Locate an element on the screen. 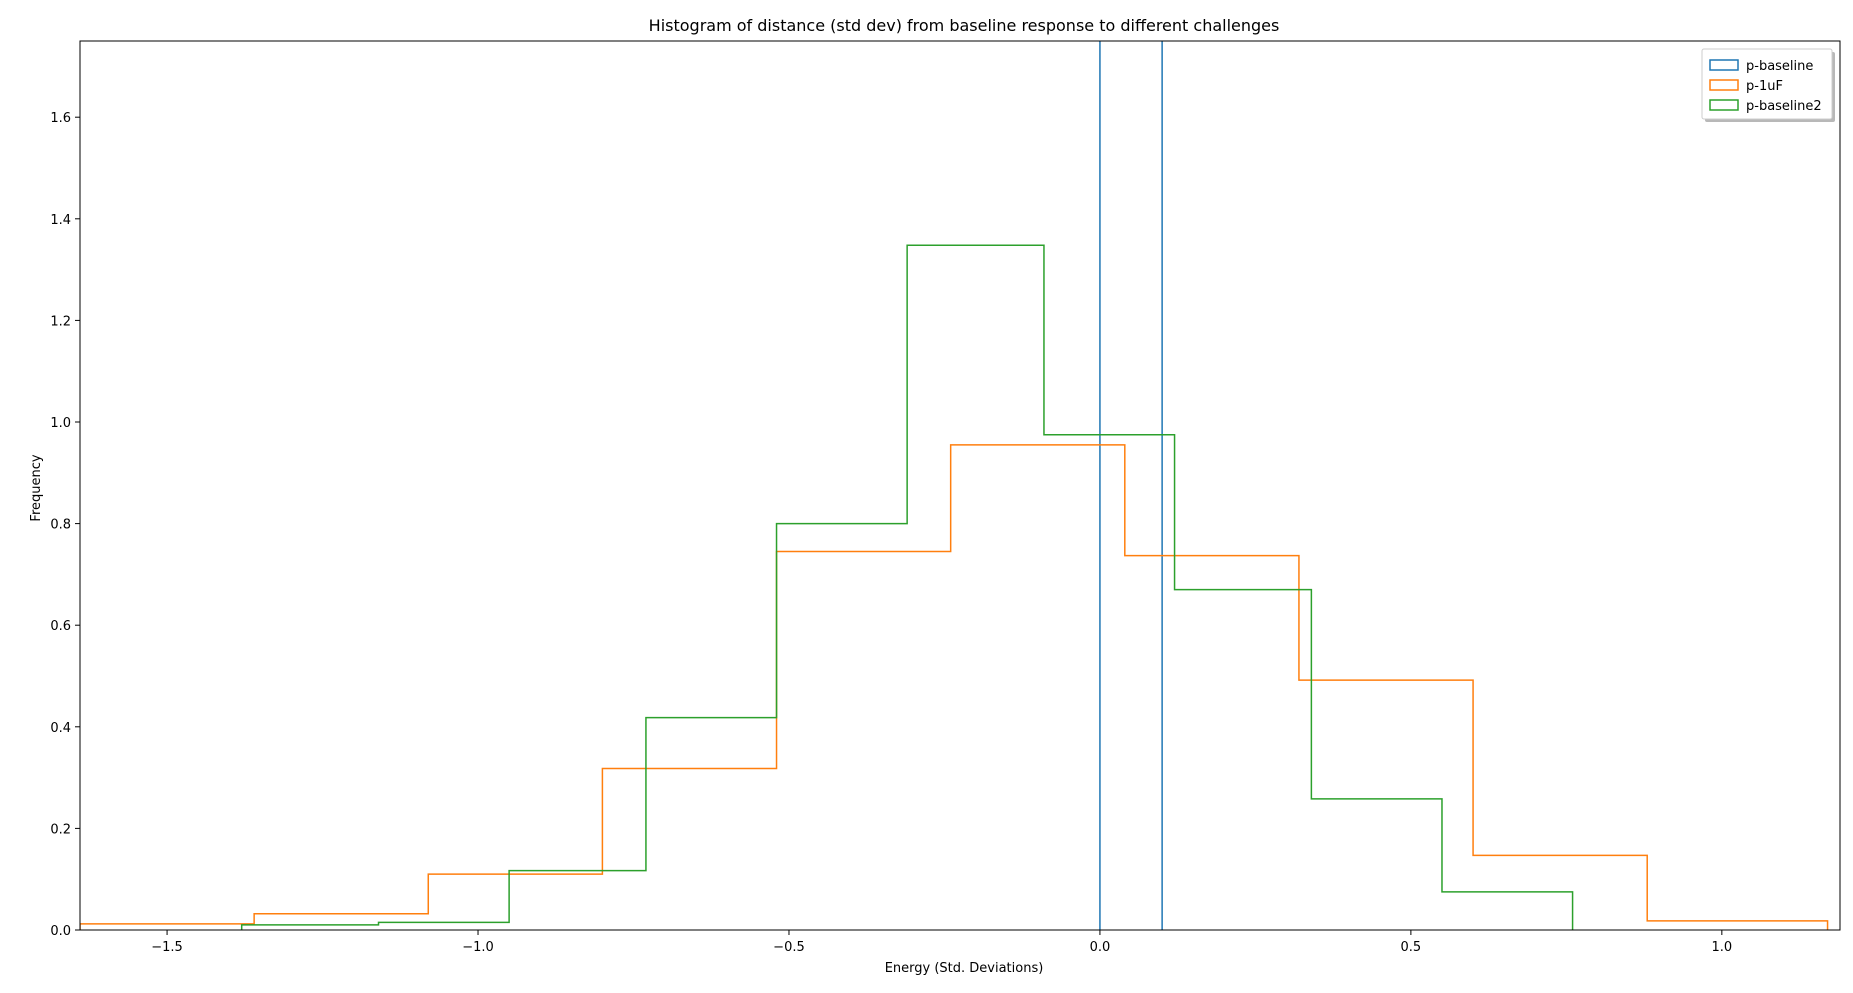  x-tick-label-4: 0.5 is located at coordinates (1411, 947).